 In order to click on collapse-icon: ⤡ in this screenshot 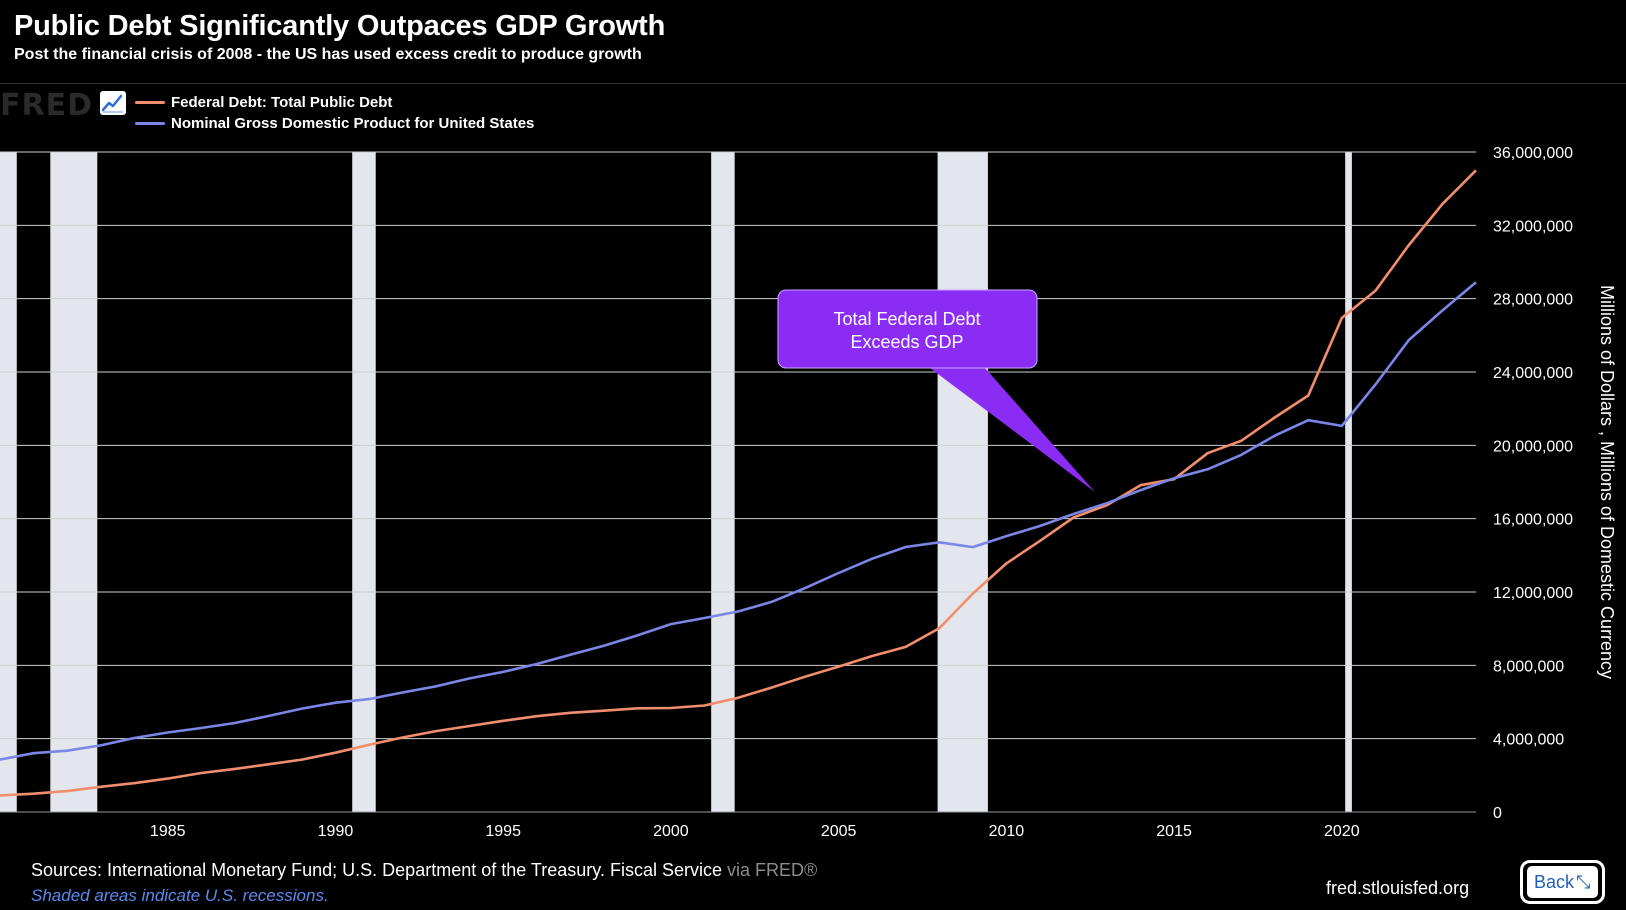, I will do `click(1583, 882)`.